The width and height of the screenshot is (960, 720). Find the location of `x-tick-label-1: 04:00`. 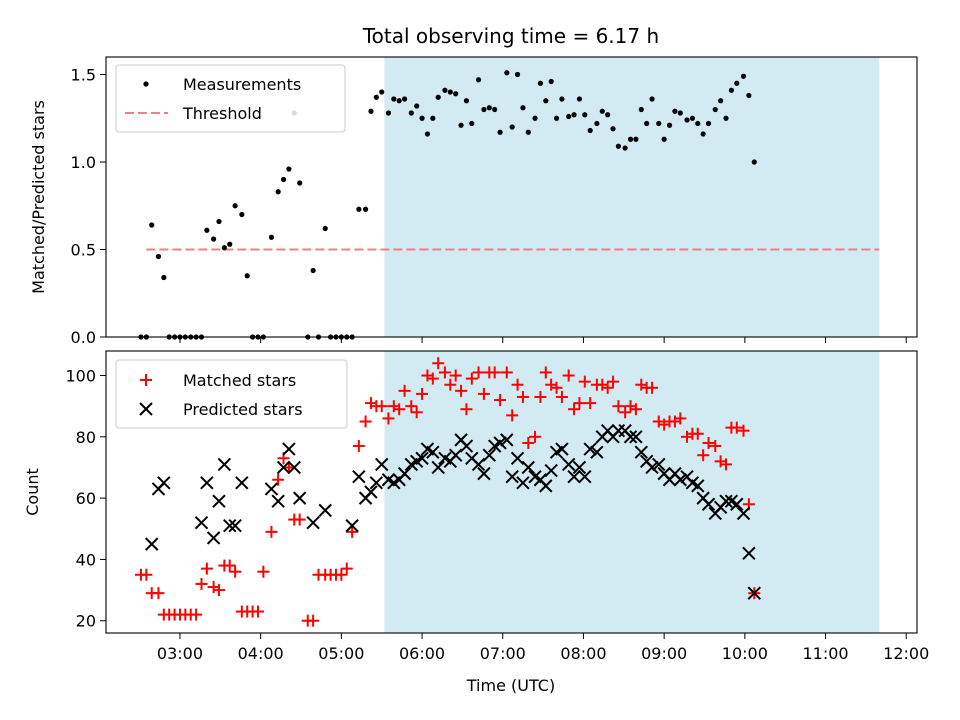

x-tick-label-1: 04:00 is located at coordinates (261, 653).